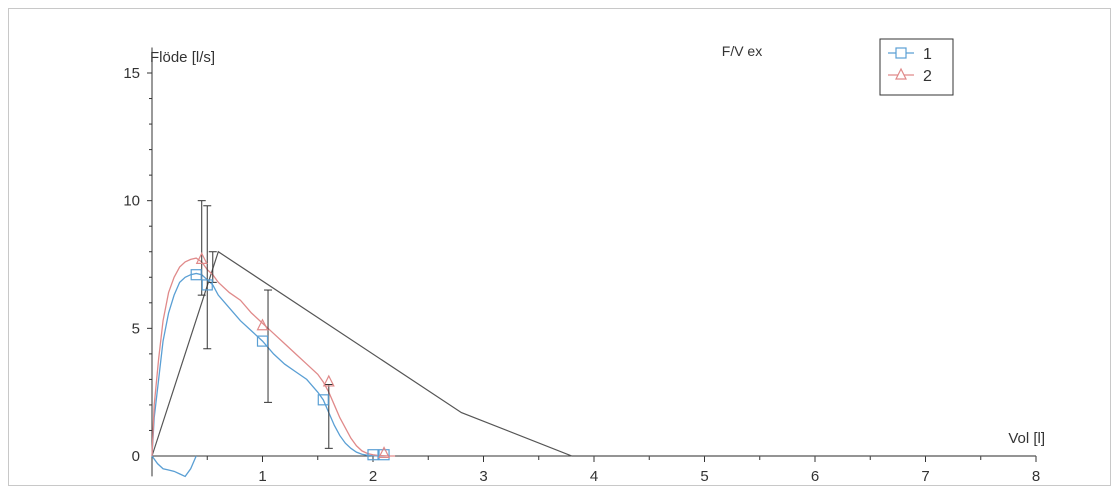 The width and height of the screenshot is (1120, 491). I want to click on series-layer, so click(273, 367).